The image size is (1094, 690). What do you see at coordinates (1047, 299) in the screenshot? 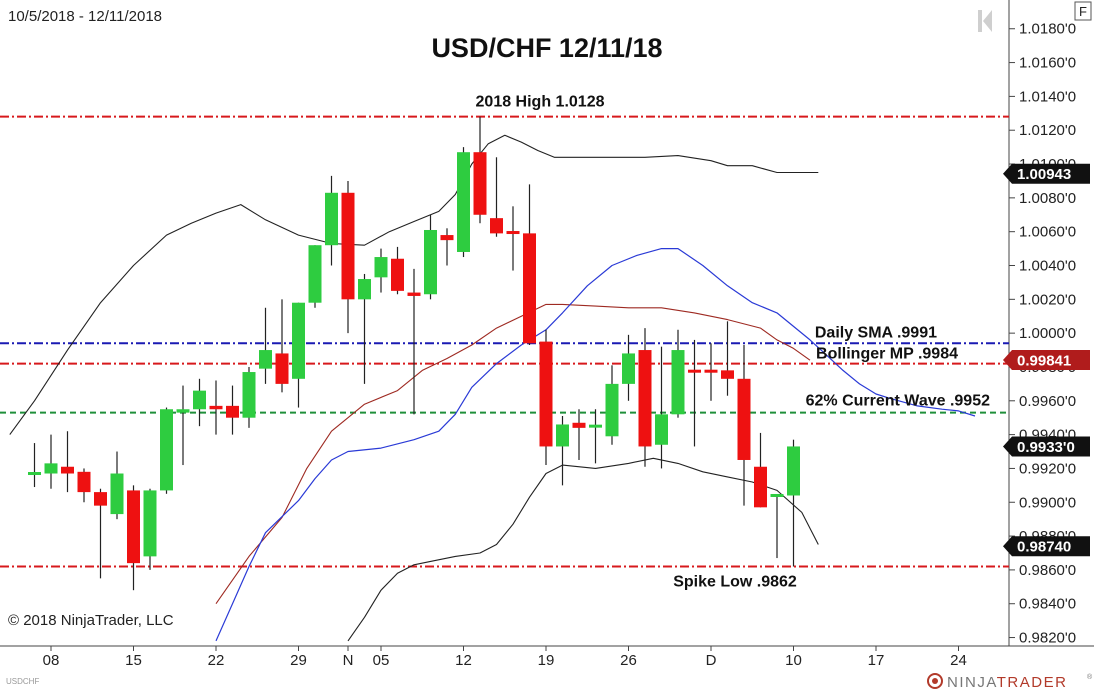
I see `price-tick-label: 1.0020'0` at bounding box center [1047, 299].